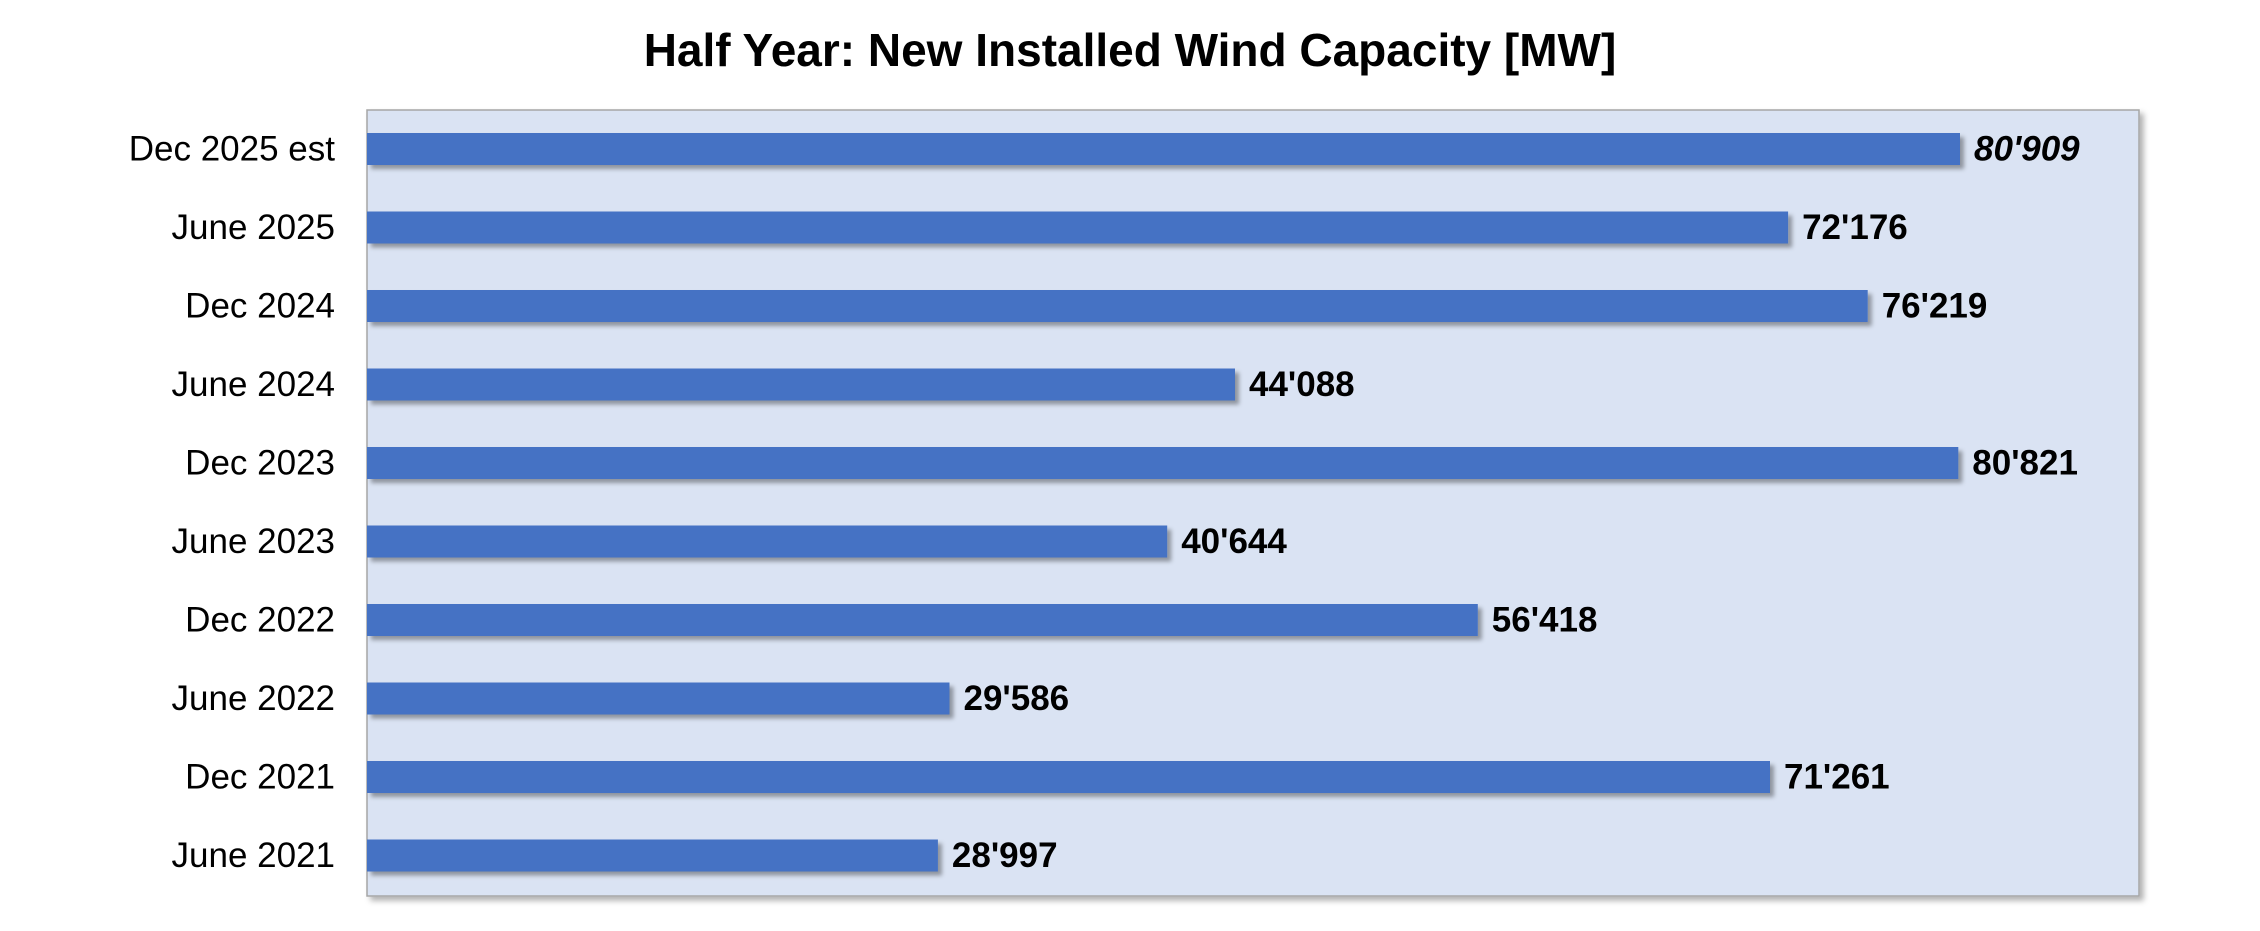 This screenshot has width=2260, height=931. Describe the element at coordinates (1163, 149) in the screenshot. I see `bar-dec-2025-est` at that location.